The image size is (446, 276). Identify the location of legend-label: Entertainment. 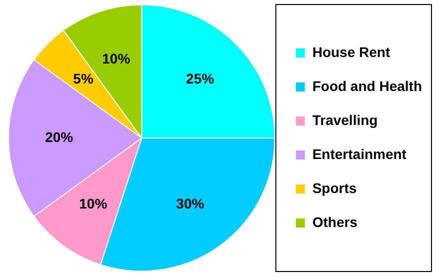
(359, 154).